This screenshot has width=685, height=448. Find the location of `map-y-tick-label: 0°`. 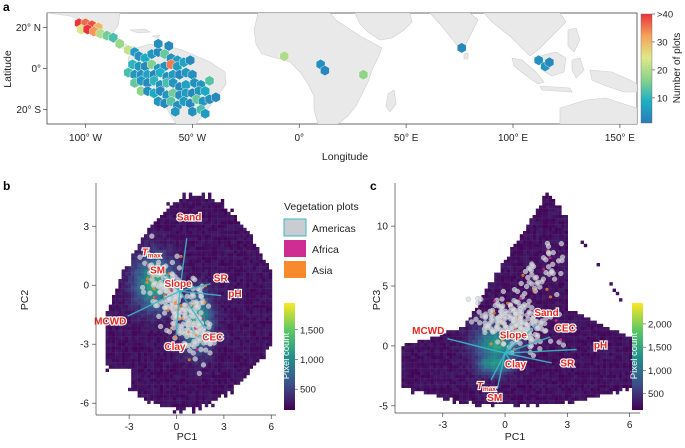

map-y-tick-label: 0° is located at coordinates (36, 69).